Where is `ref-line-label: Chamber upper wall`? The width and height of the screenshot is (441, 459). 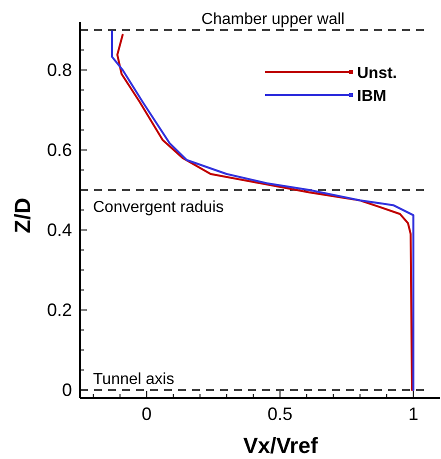 ref-line-label: Chamber upper wall is located at coordinates (273, 19).